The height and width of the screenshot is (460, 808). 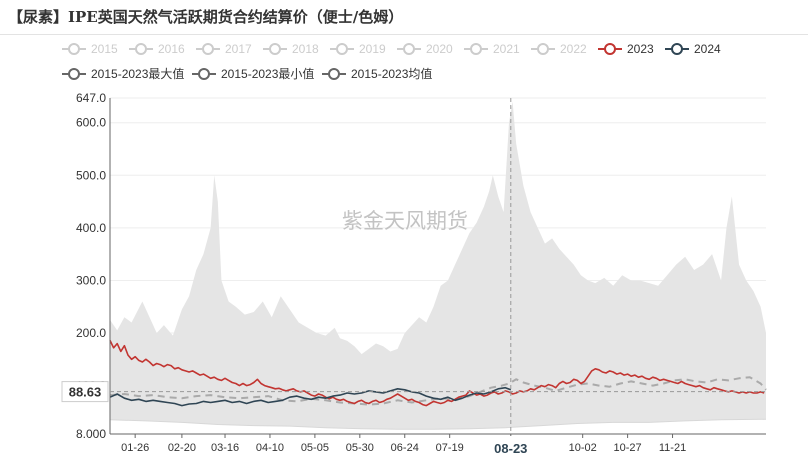 What do you see at coordinates (392, 74) in the screenshot?
I see `legend-label: 2015-2023均值` at bounding box center [392, 74].